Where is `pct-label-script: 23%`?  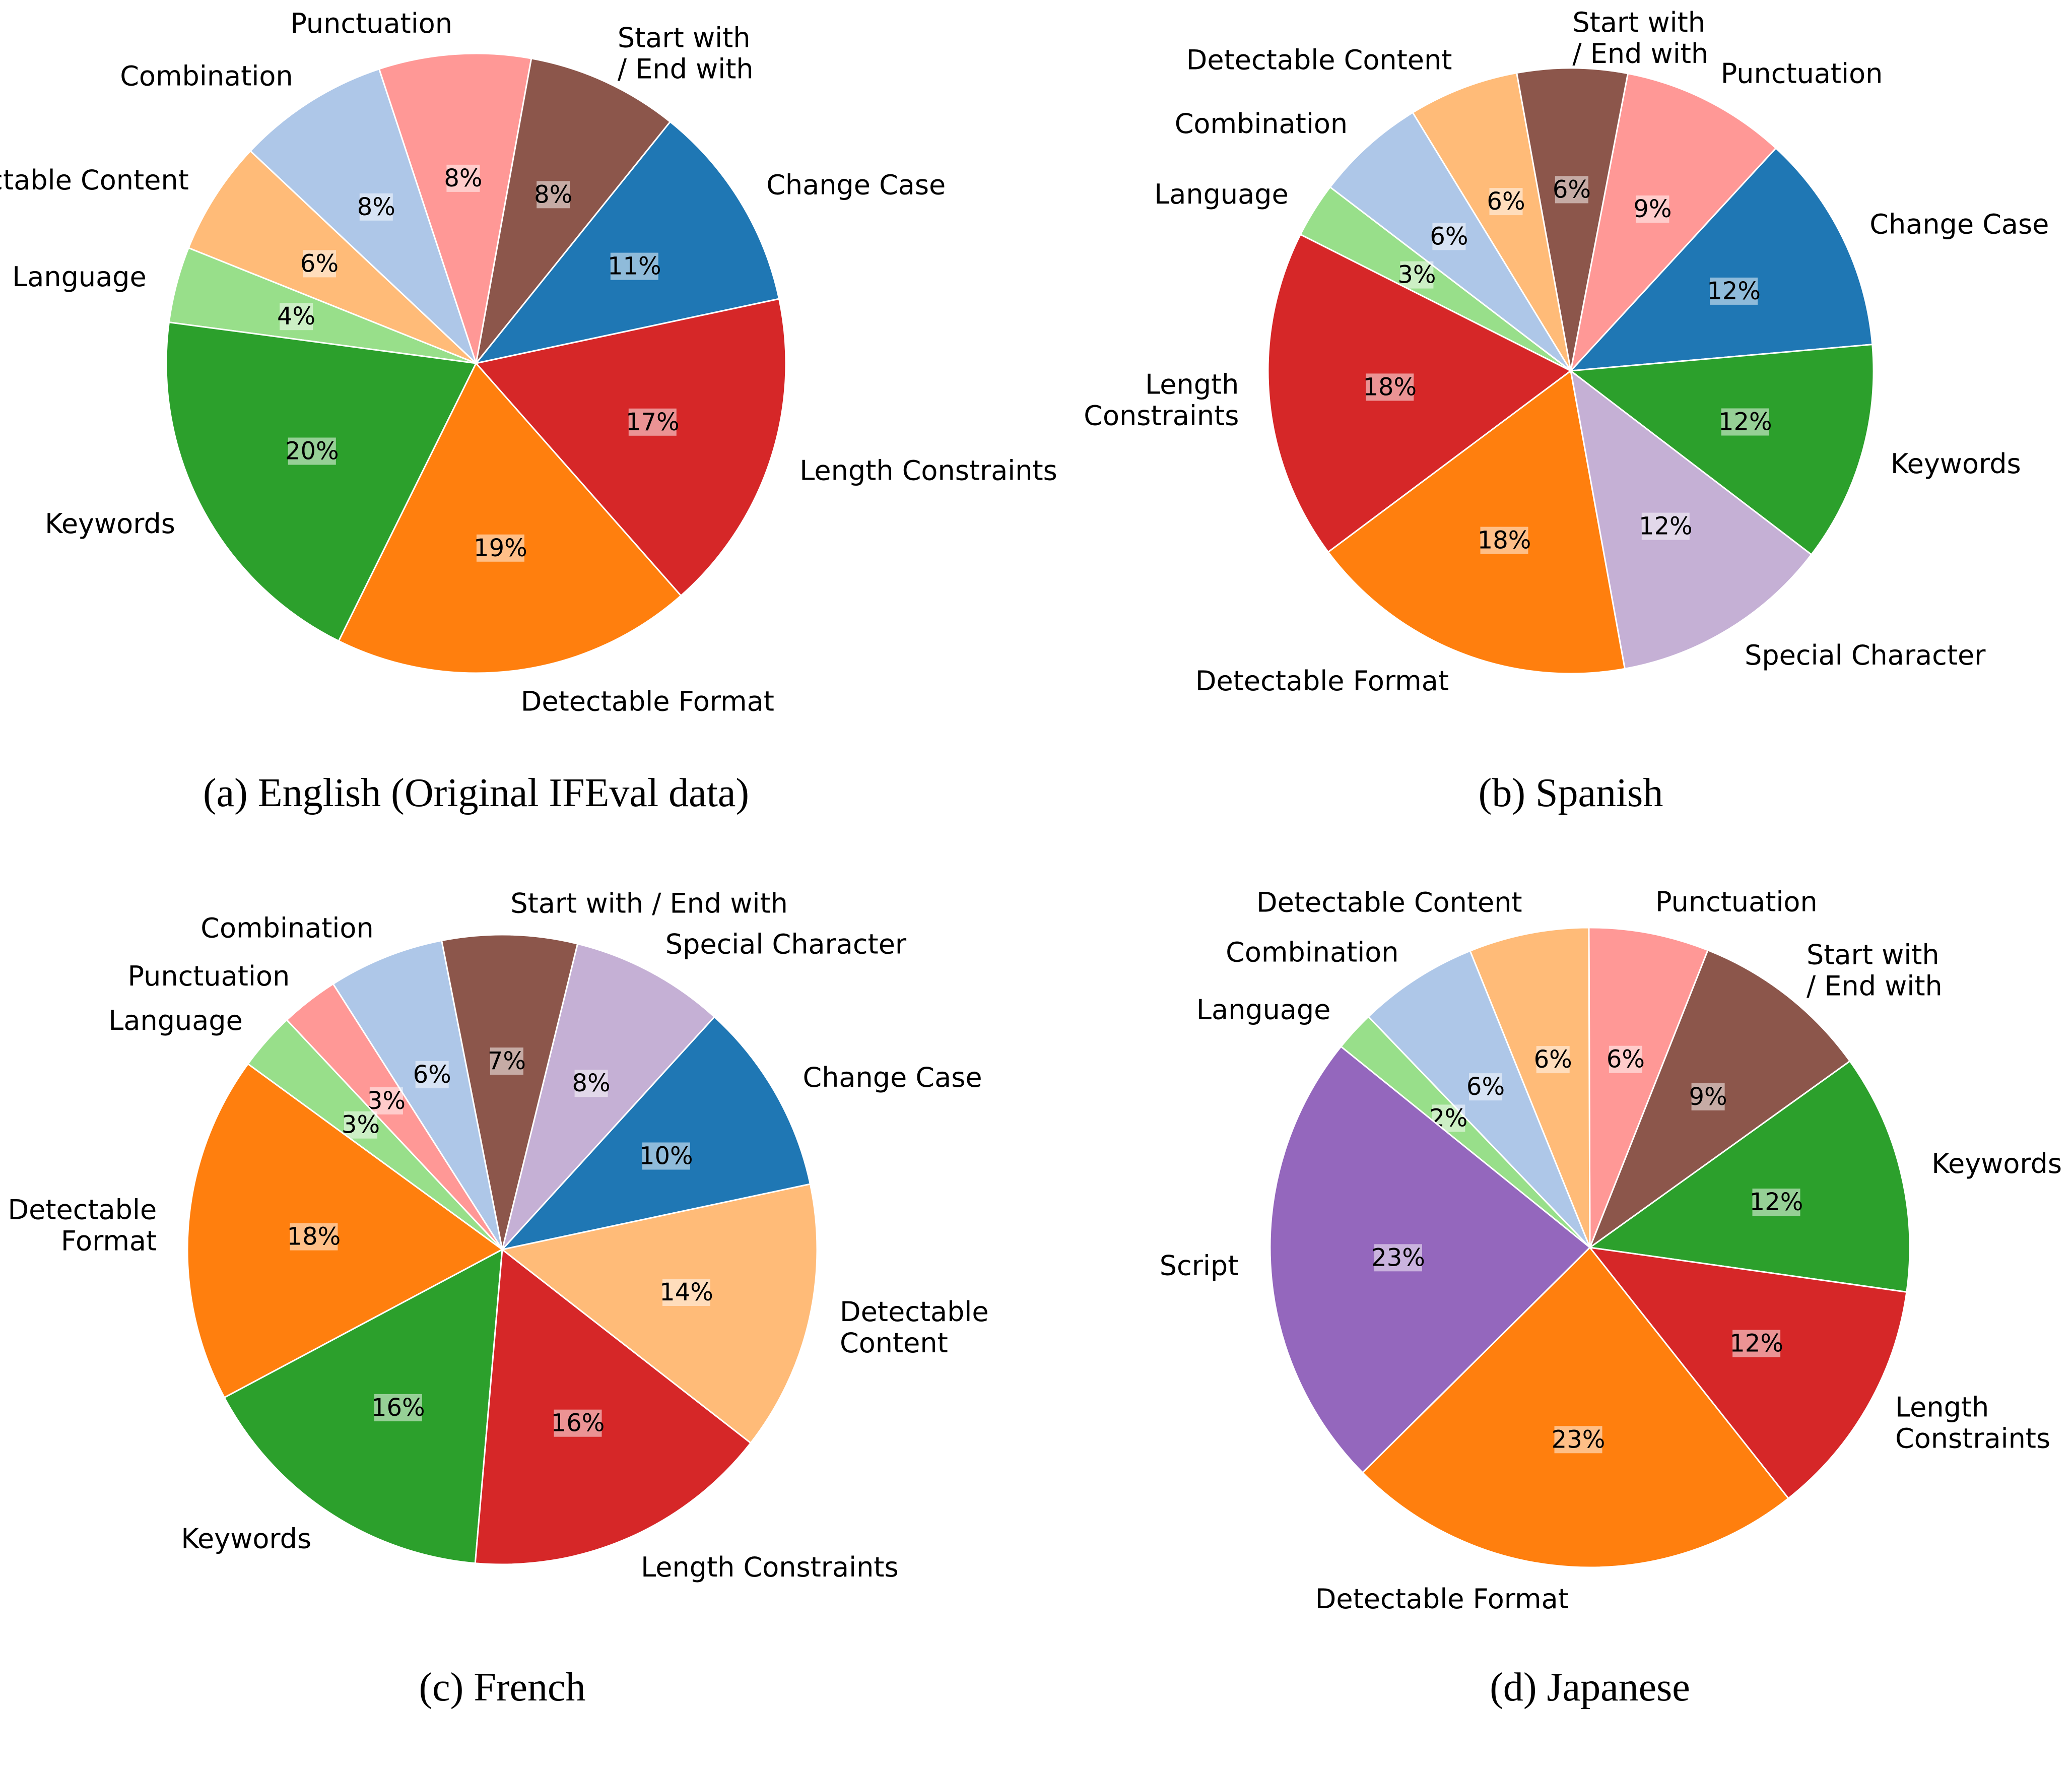
pct-label-script: 23% is located at coordinates (1398, 1257).